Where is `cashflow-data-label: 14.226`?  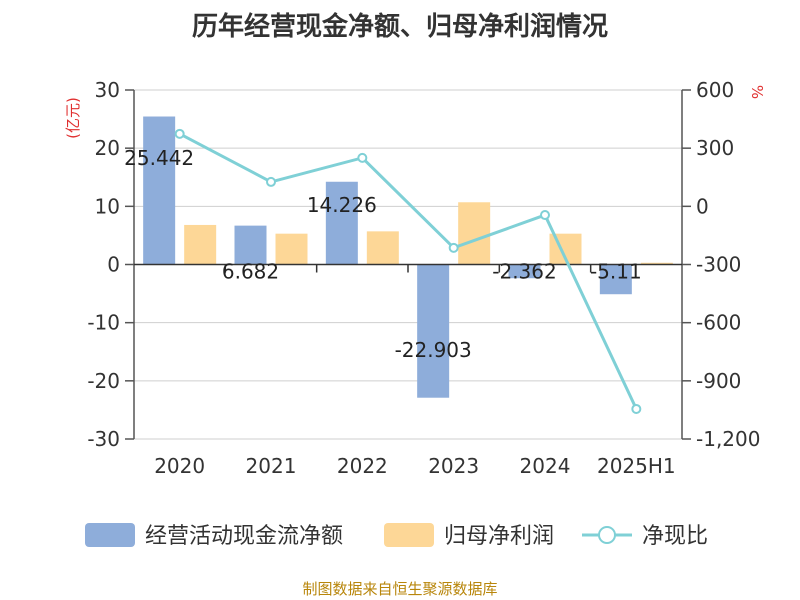
cashflow-data-label: 14.226 is located at coordinates (342, 205).